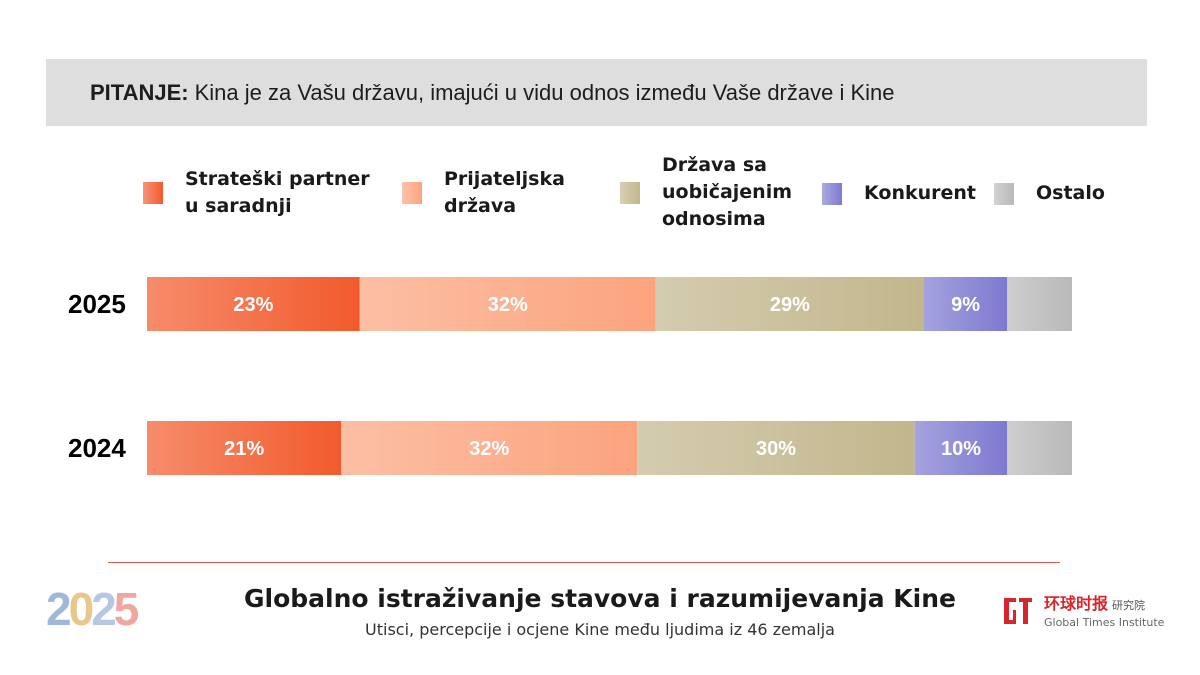  What do you see at coordinates (727, 192) in the screenshot?
I see `legend-label: Država sa uobičajenim odnosima` at bounding box center [727, 192].